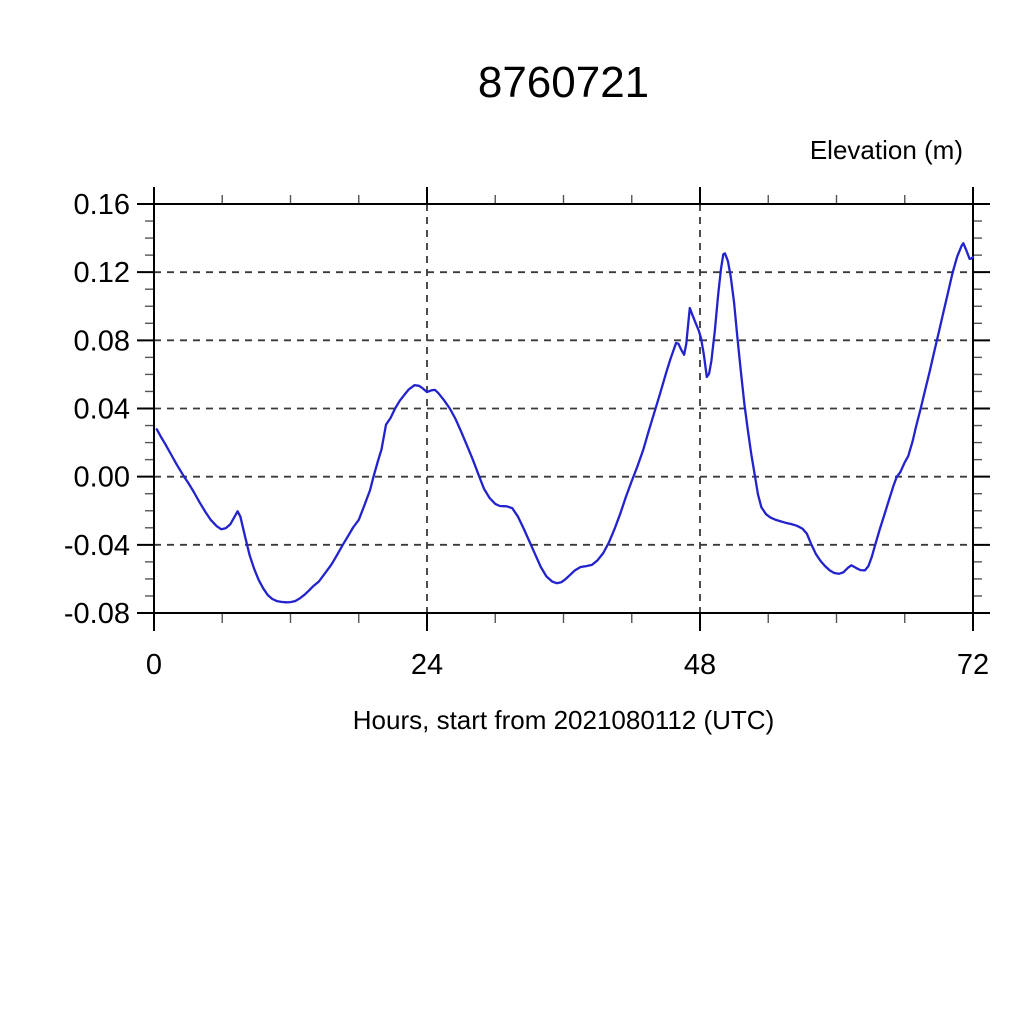 The image size is (1024, 1024). Describe the element at coordinates (102, 273) in the screenshot. I see `y-tick-label: 0.12` at that location.